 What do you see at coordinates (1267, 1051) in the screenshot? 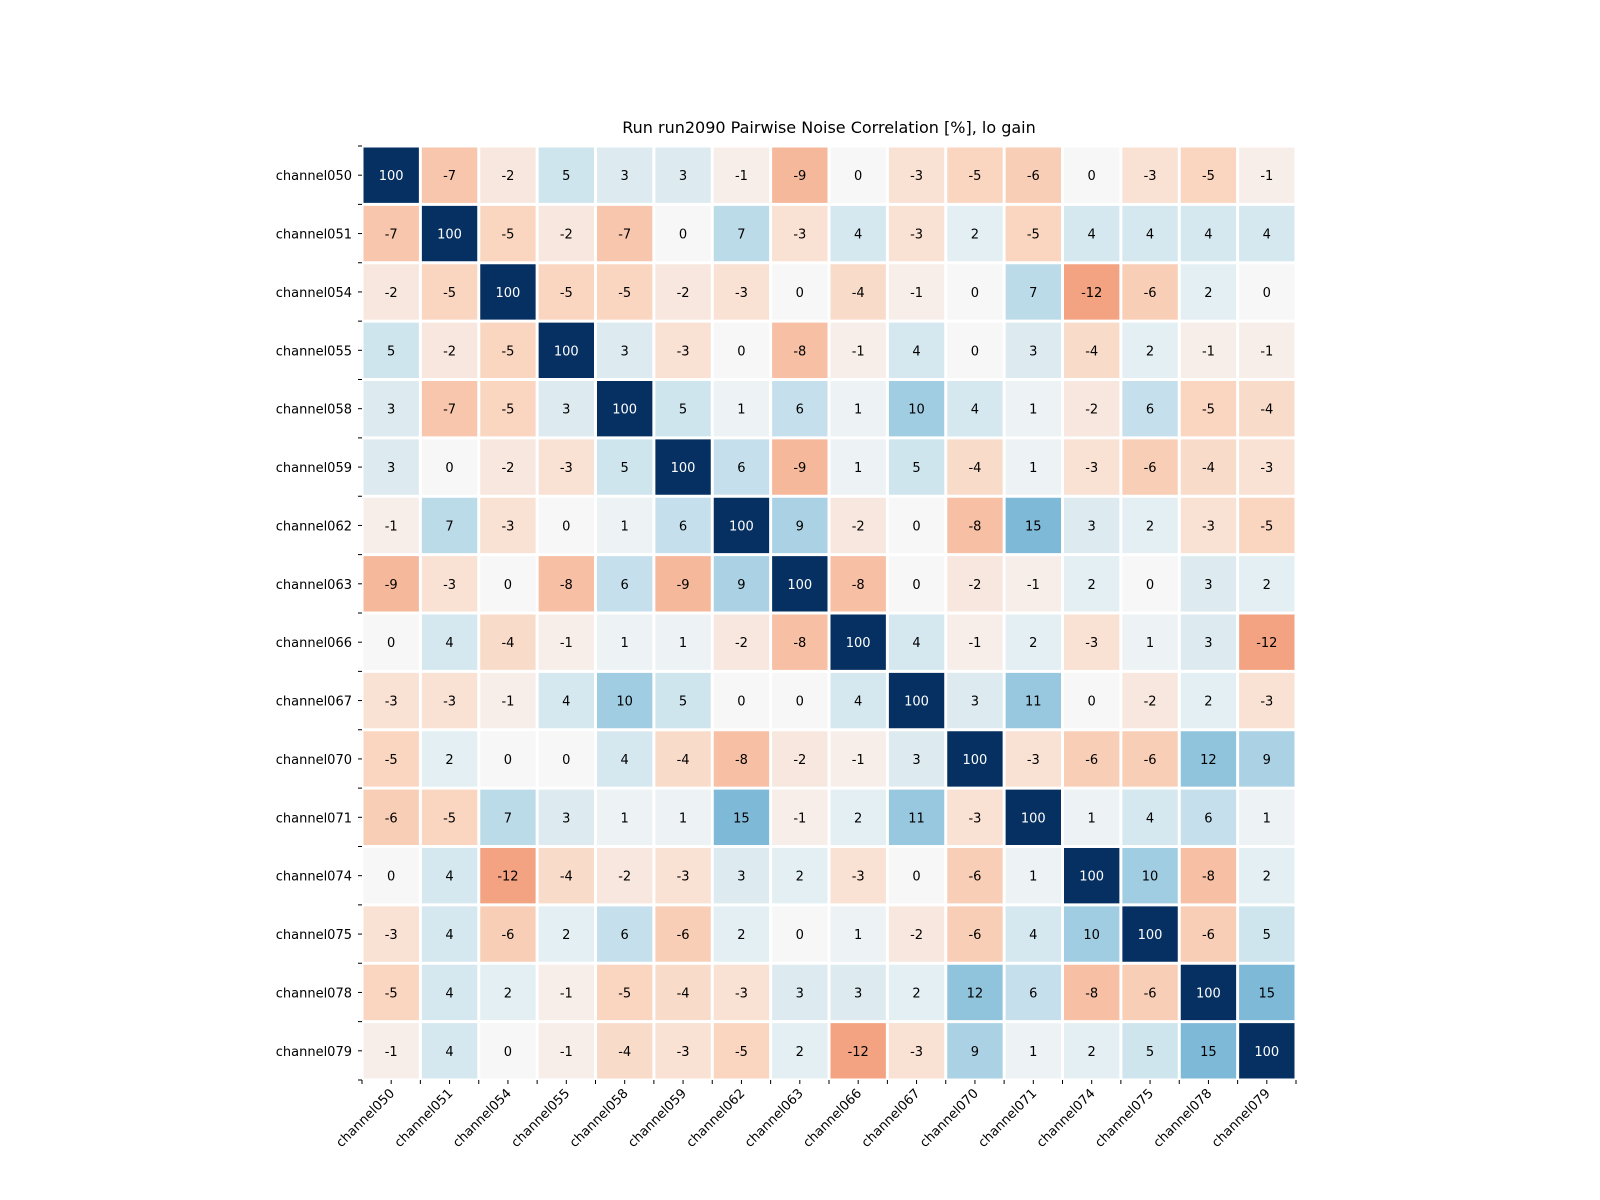
I see `heatmap-cell-channel079-channel079` at bounding box center [1267, 1051].